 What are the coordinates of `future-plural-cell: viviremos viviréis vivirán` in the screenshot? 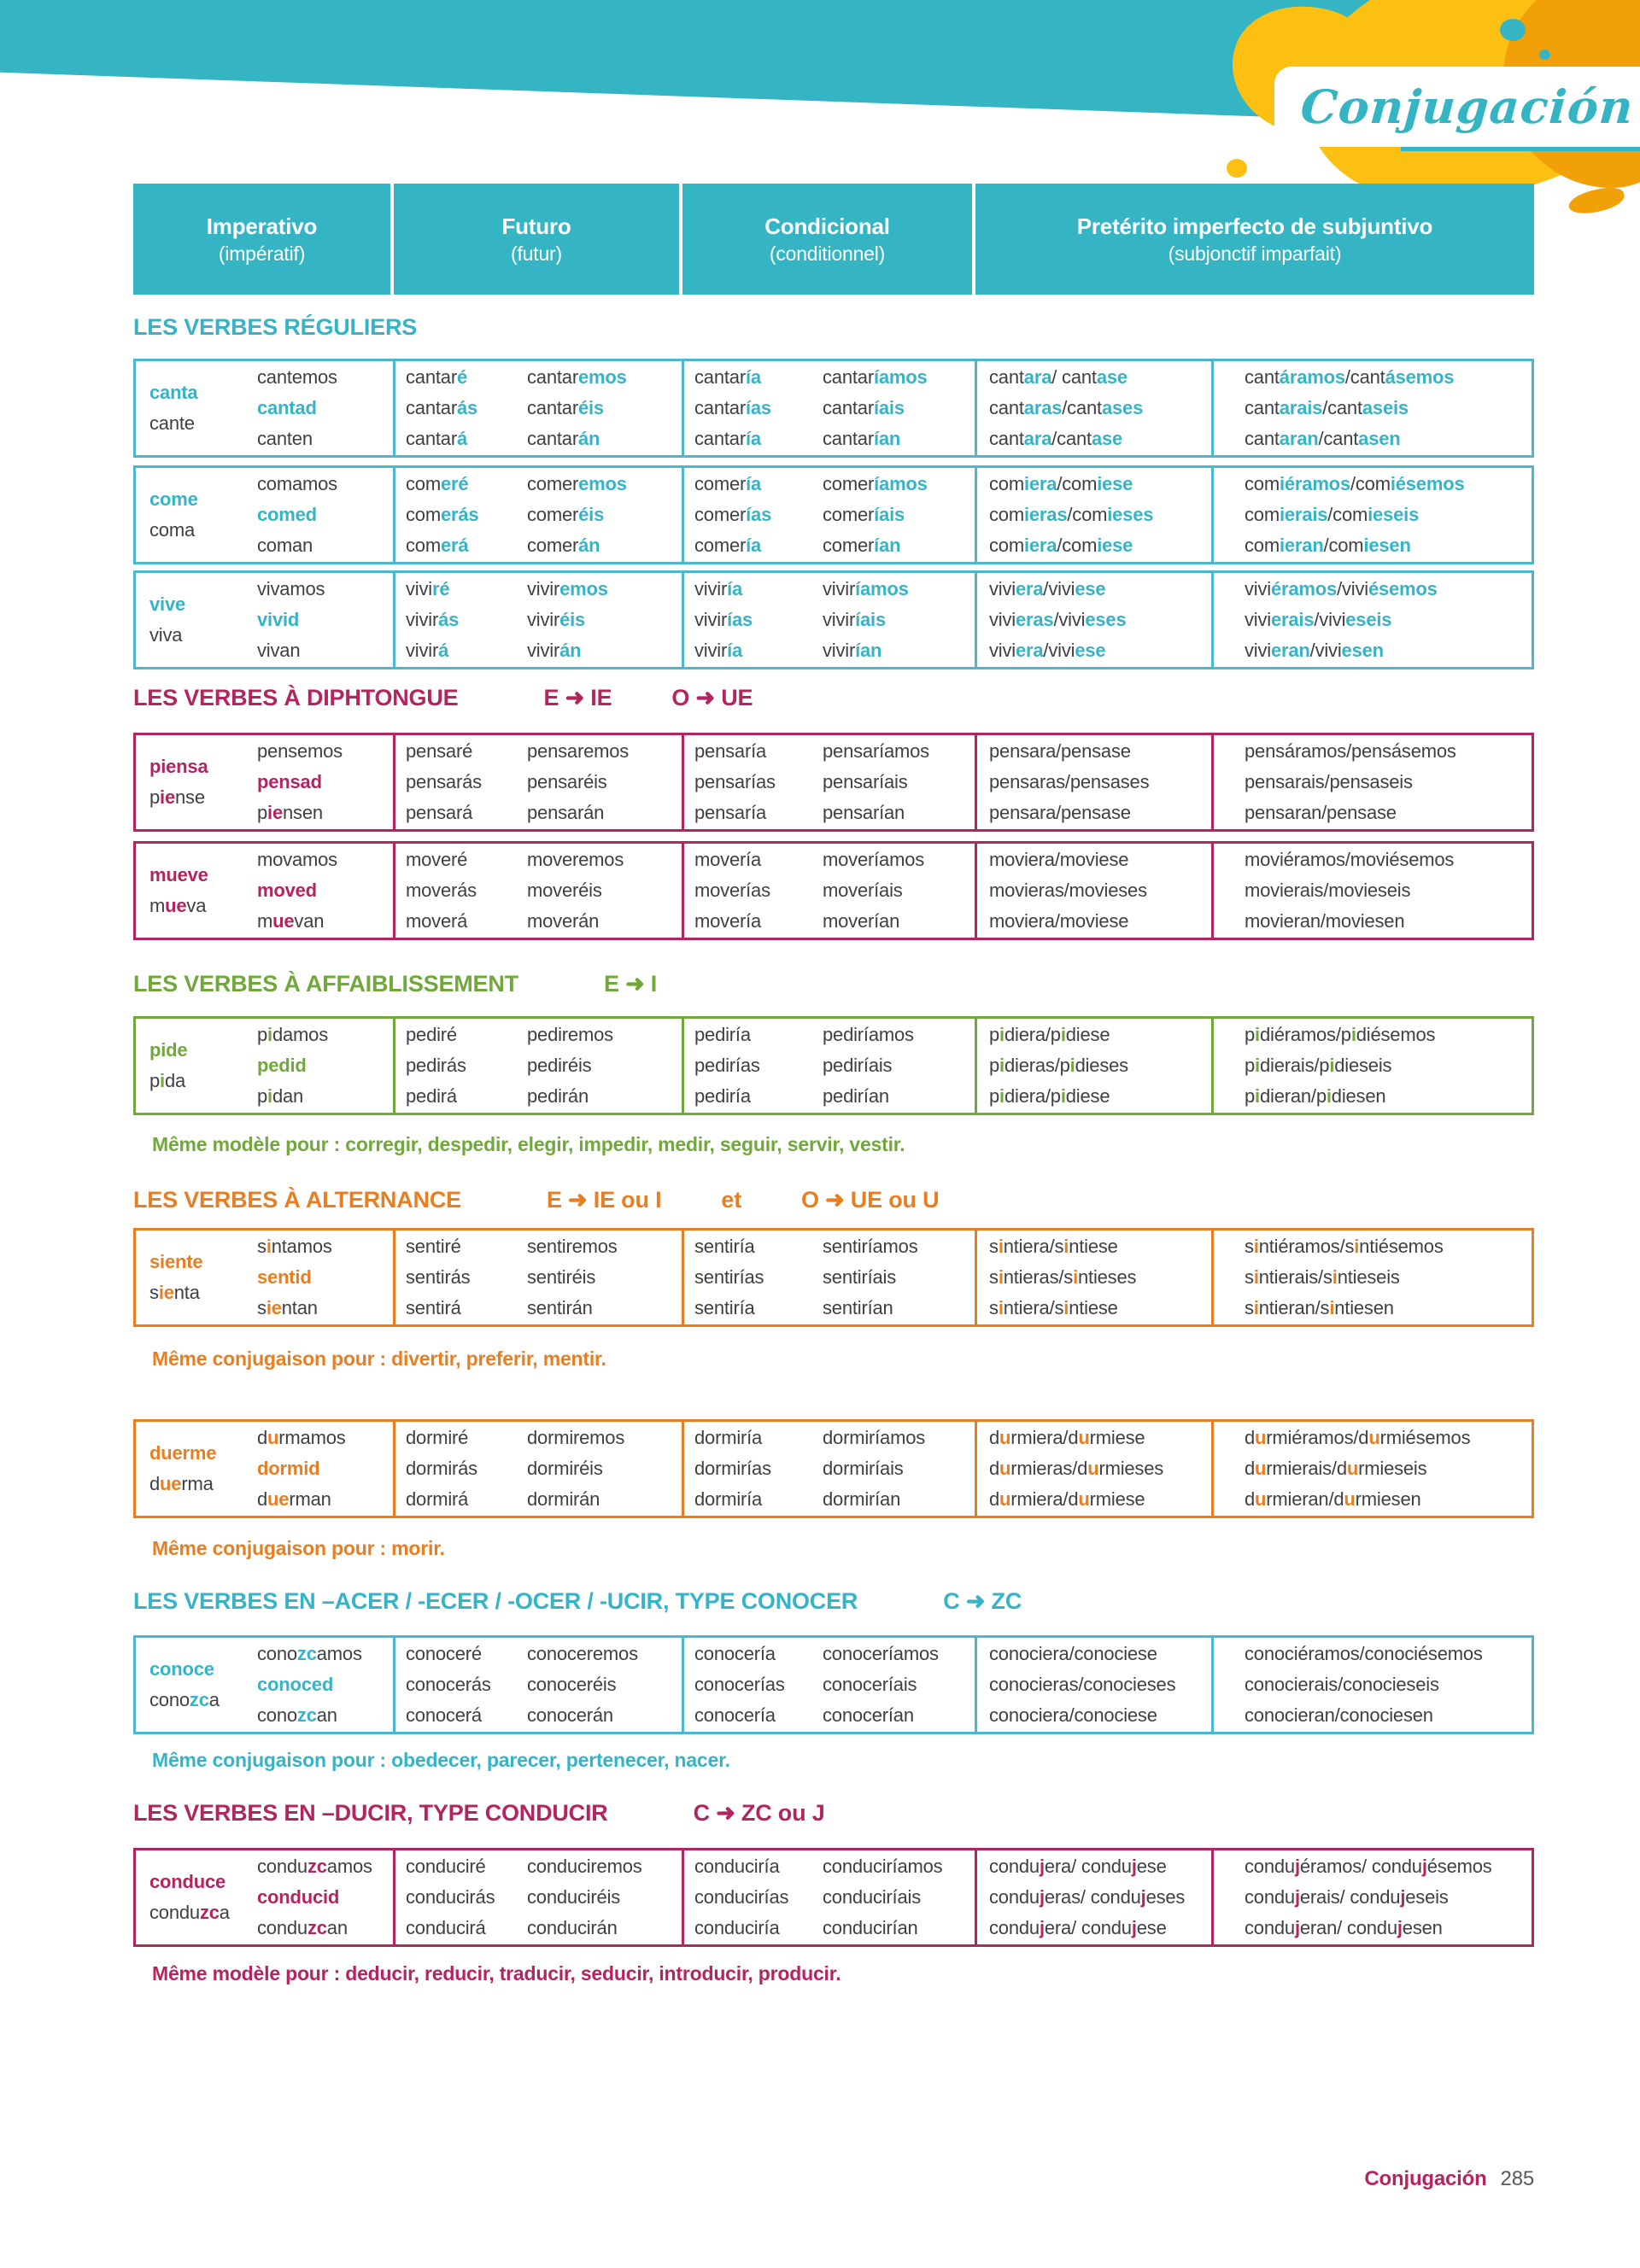 It's located at (599, 620).